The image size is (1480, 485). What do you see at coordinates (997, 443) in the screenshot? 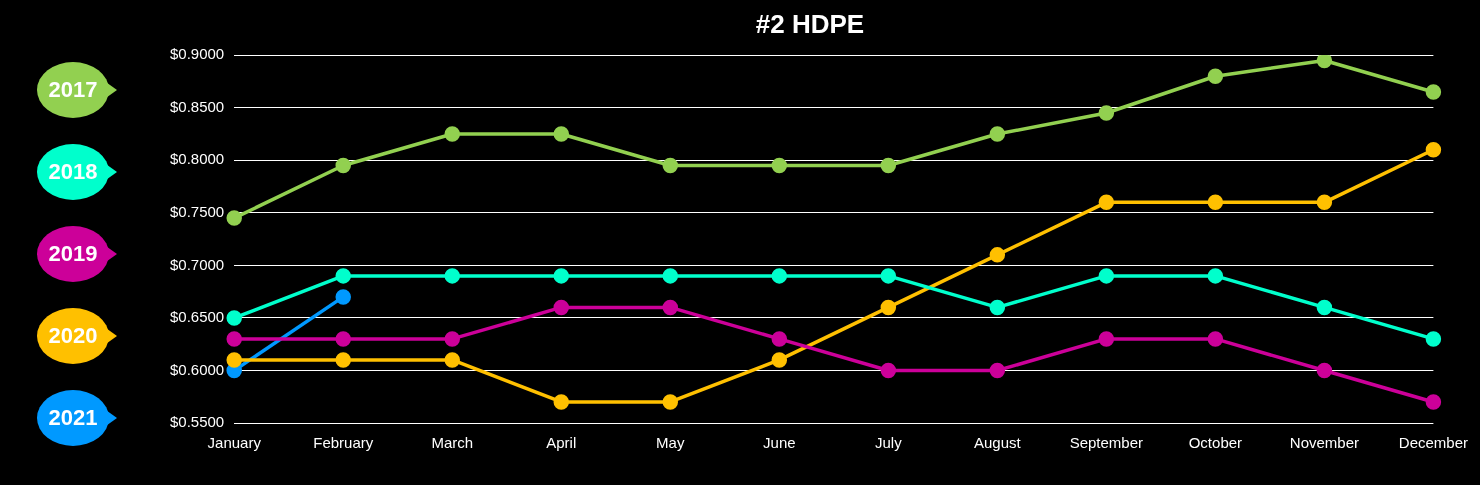
I see `x-tick-label: August` at bounding box center [997, 443].